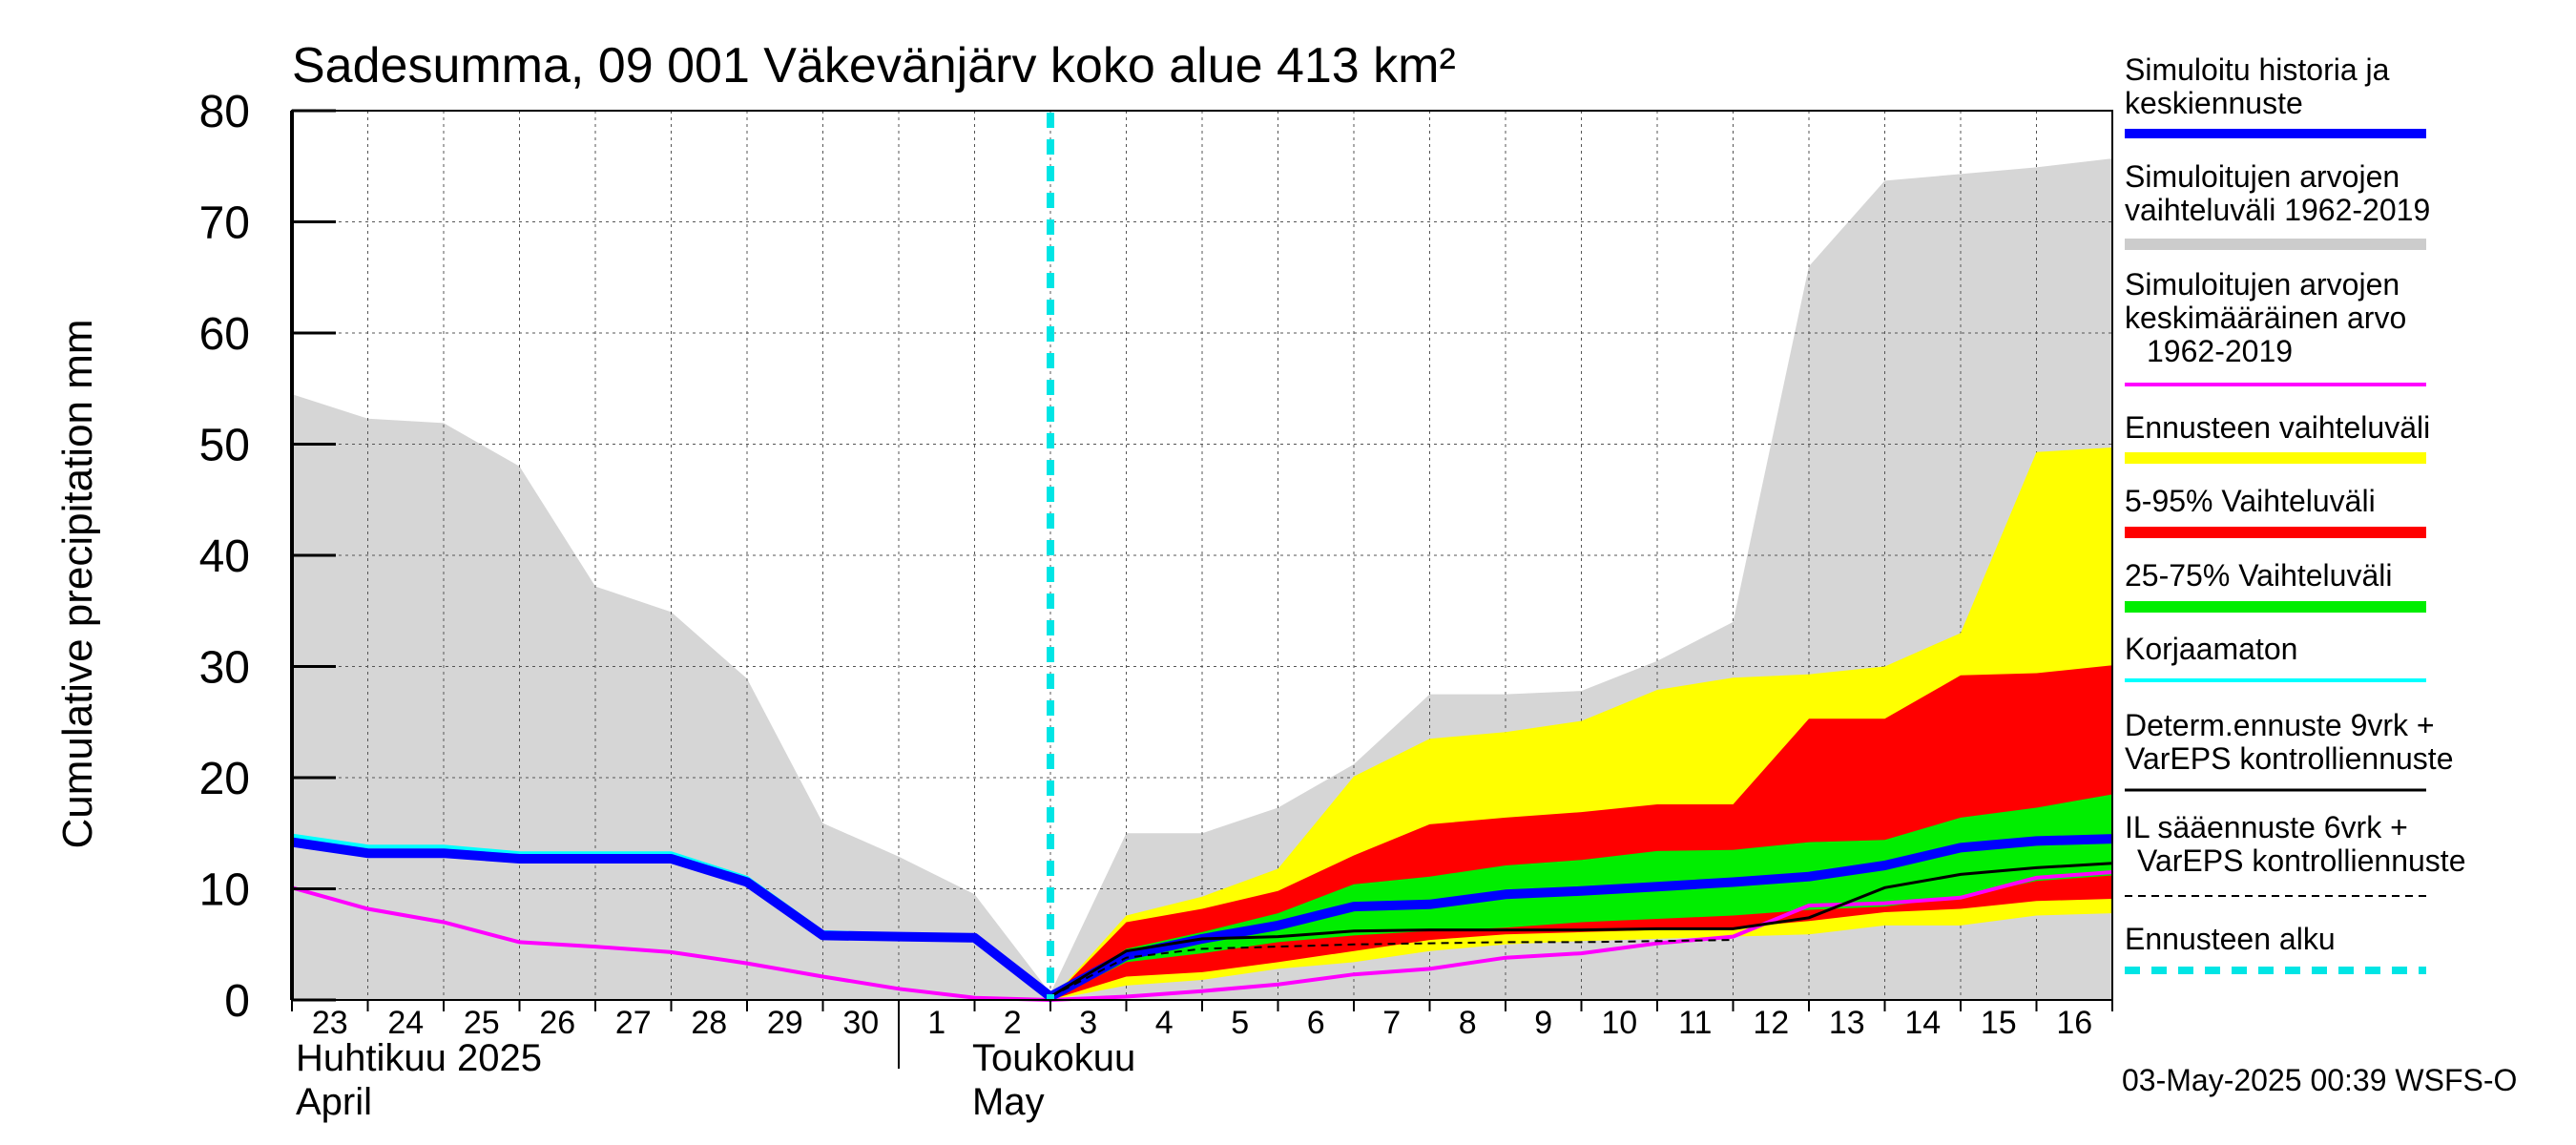 The image size is (2576, 1145). I want to click on x-tick-label: 3, so click(1088, 1023).